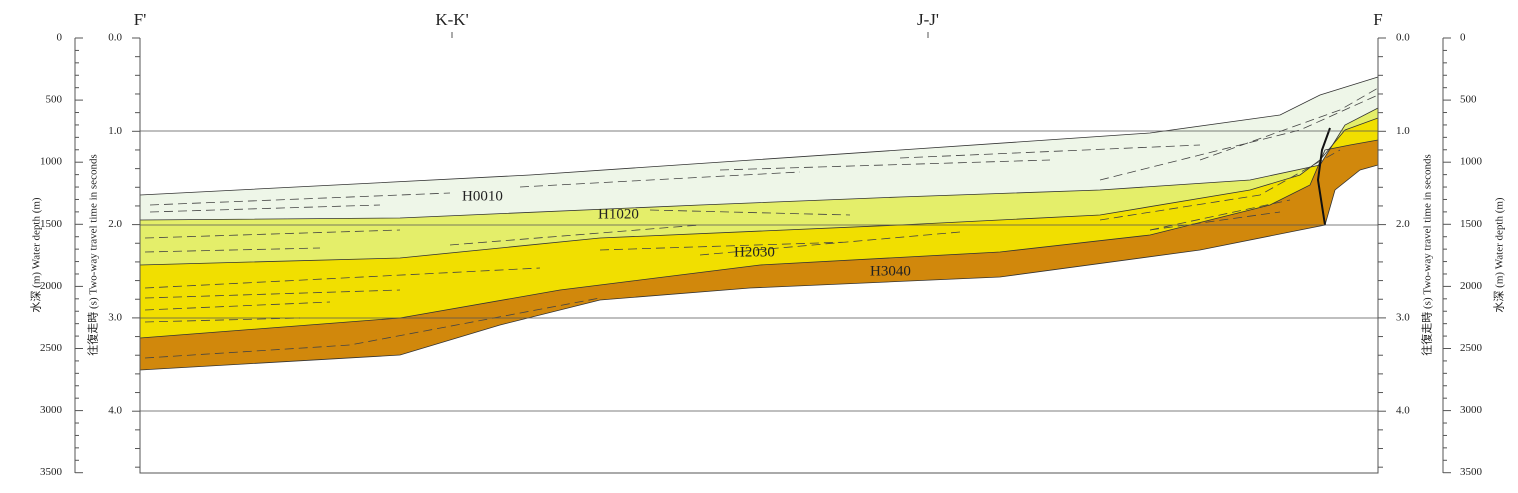  Describe the element at coordinates (552, 277) in the screenshot. I see `reflector` at that location.